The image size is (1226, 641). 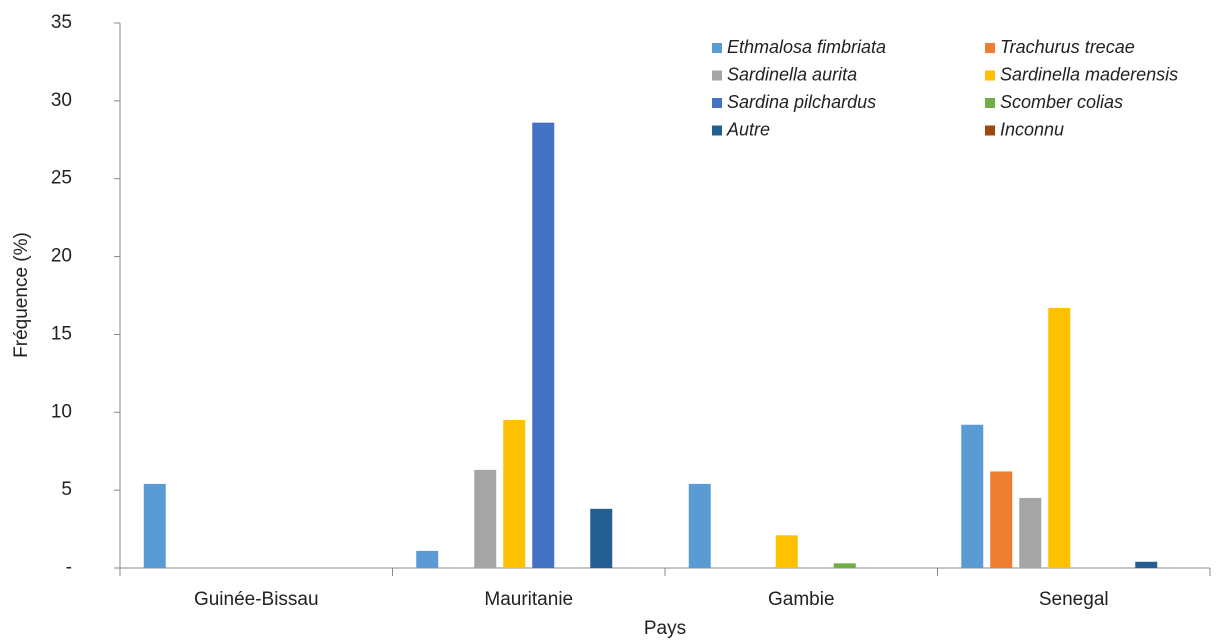 What do you see at coordinates (21, 295) in the screenshot?
I see `y-axis-label: Fréquence (%)` at bounding box center [21, 295].